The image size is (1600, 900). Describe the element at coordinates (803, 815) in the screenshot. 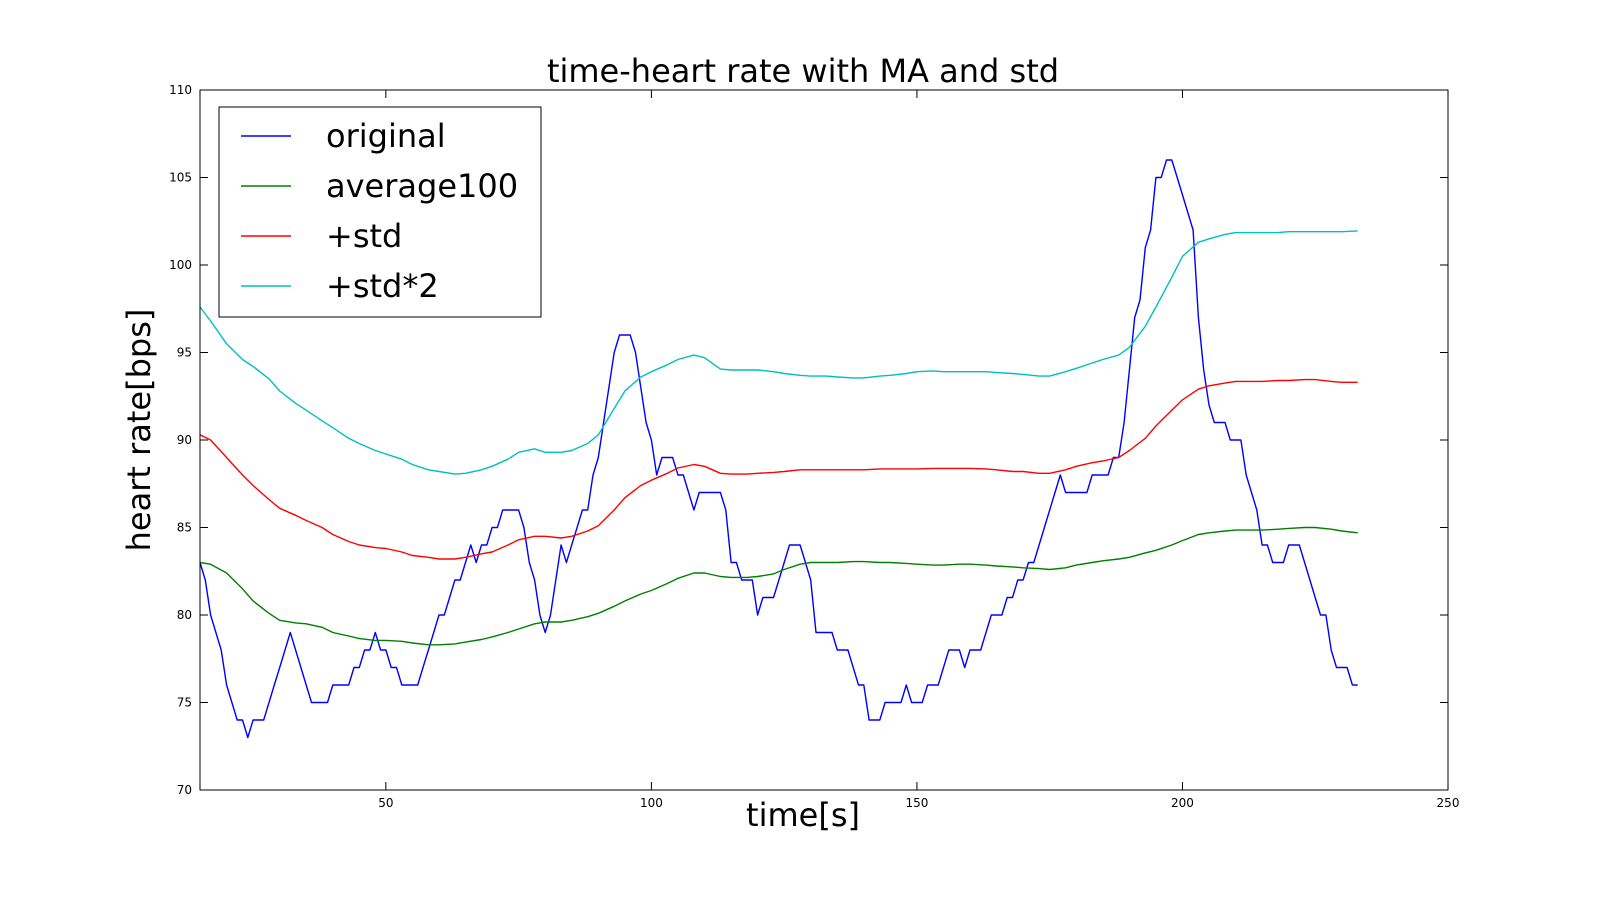

I see `x-axis-title: time[s]` at that location.